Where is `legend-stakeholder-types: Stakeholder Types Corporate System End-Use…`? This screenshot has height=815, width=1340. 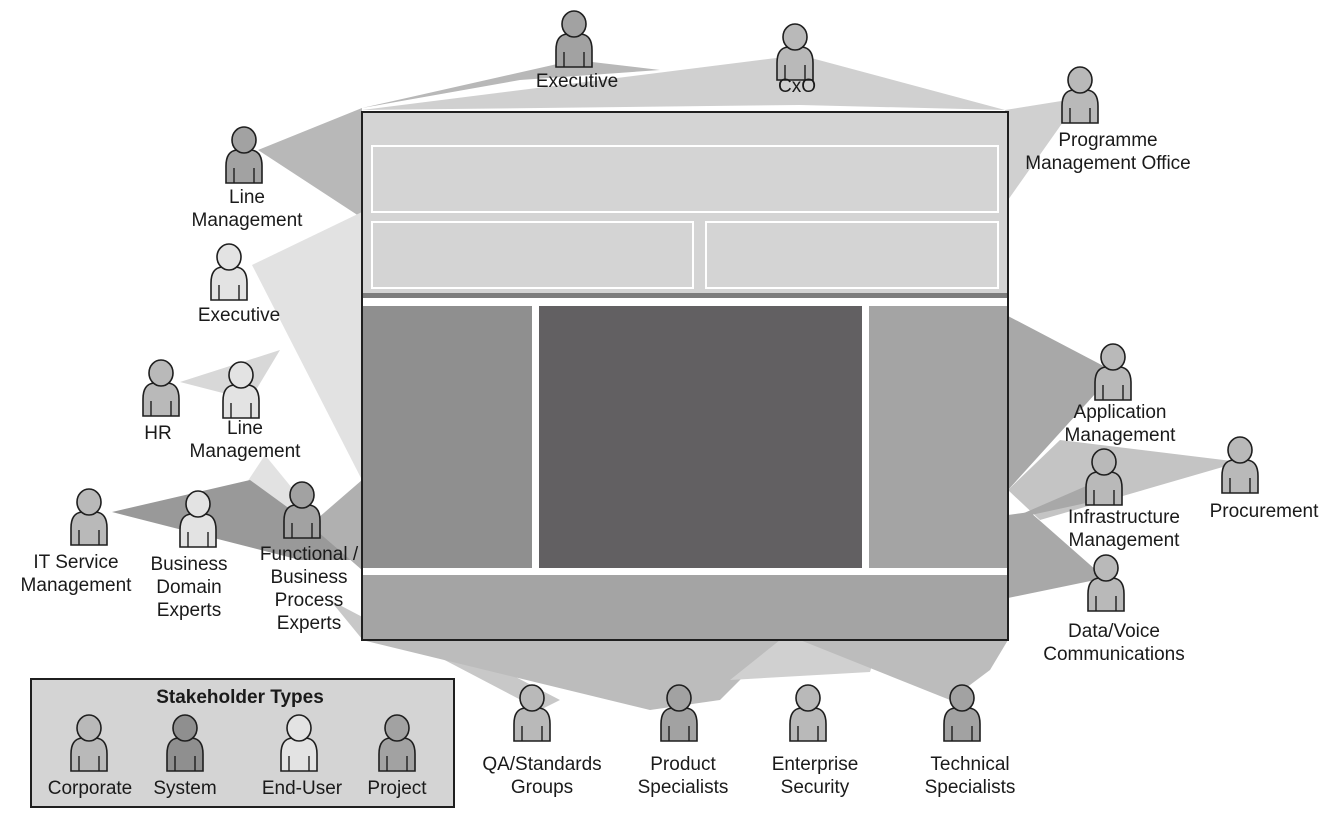 legend-stakeholder-types: Stakeholder Types Corporate System End-Use… is located at coordinates (242, 743).